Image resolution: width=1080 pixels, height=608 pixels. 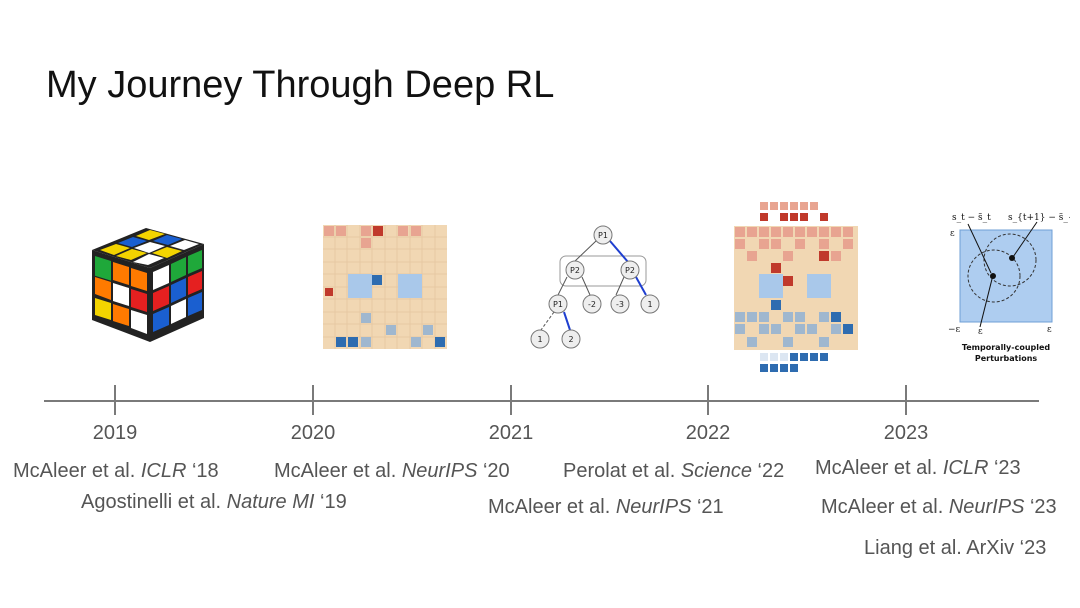 What do you see at coordinates (1006, 347) in the screenshot?
I see `perturbation-caption-1: Temporally-coupled` at bounding box center [1006, 347].